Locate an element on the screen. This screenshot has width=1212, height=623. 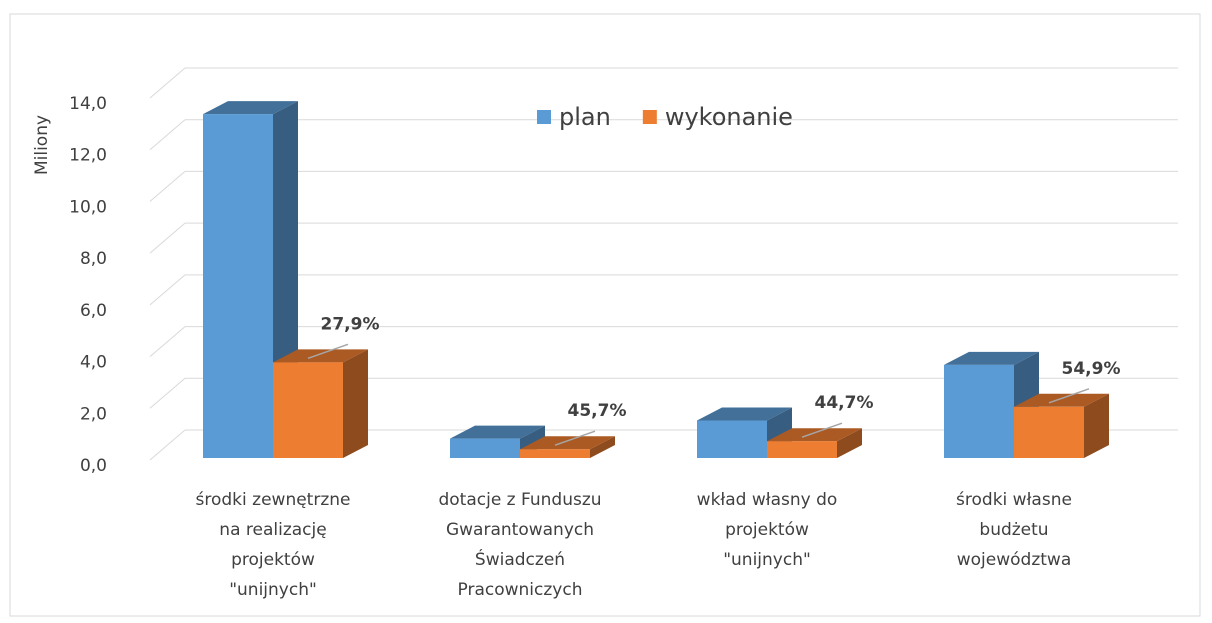
y-tick-label: 4,0 is located at coordinates (93, 363).